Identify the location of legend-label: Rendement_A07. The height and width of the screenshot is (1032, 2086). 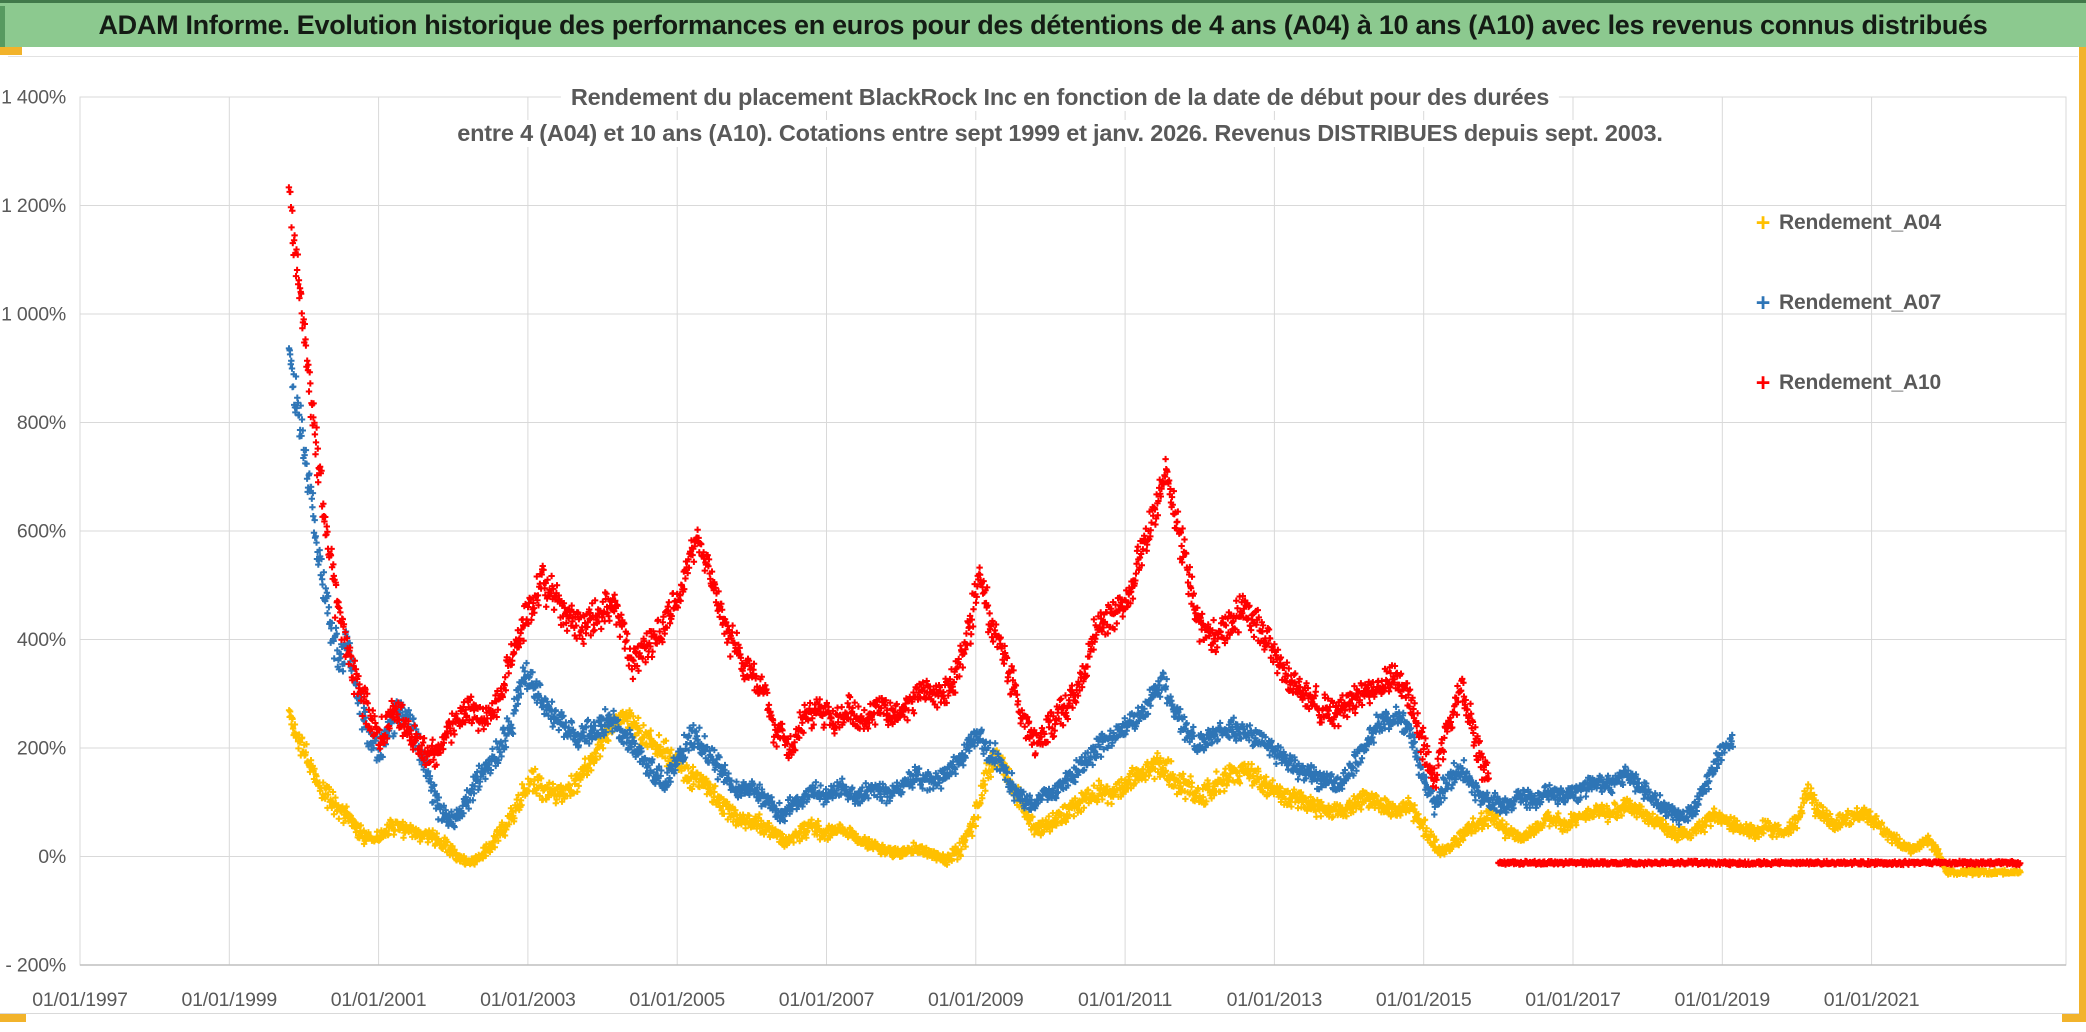
(1860, 302).